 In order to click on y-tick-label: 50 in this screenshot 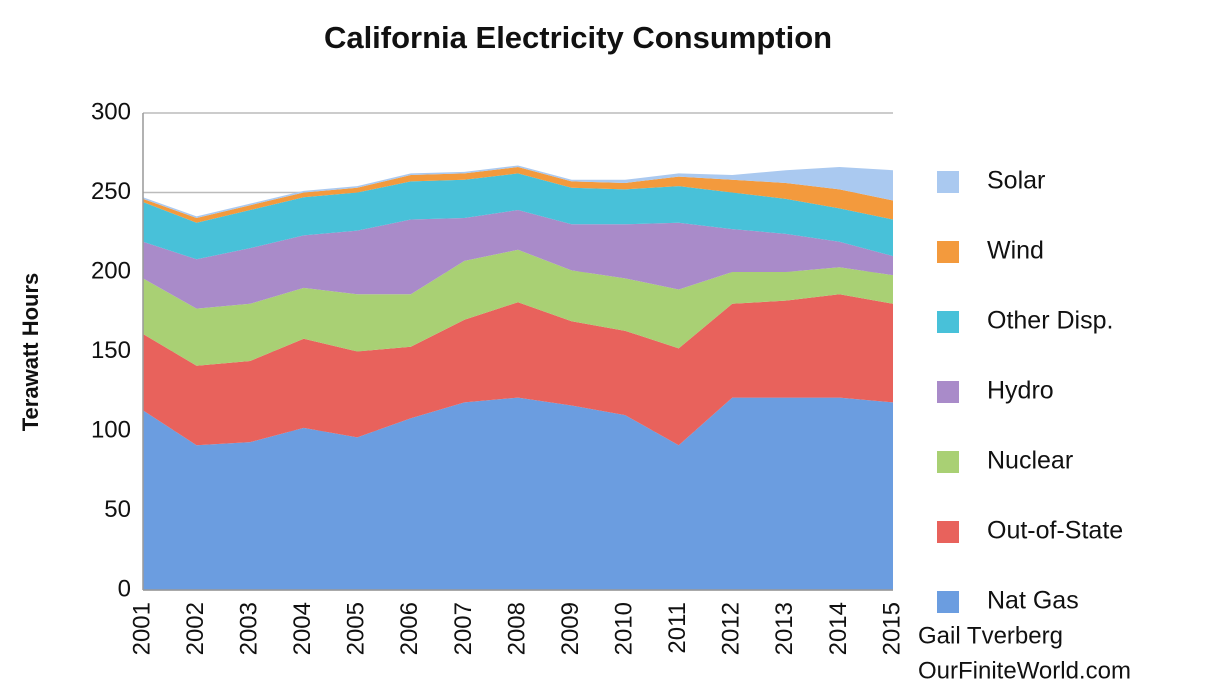, I will do `click(117, 509)`.